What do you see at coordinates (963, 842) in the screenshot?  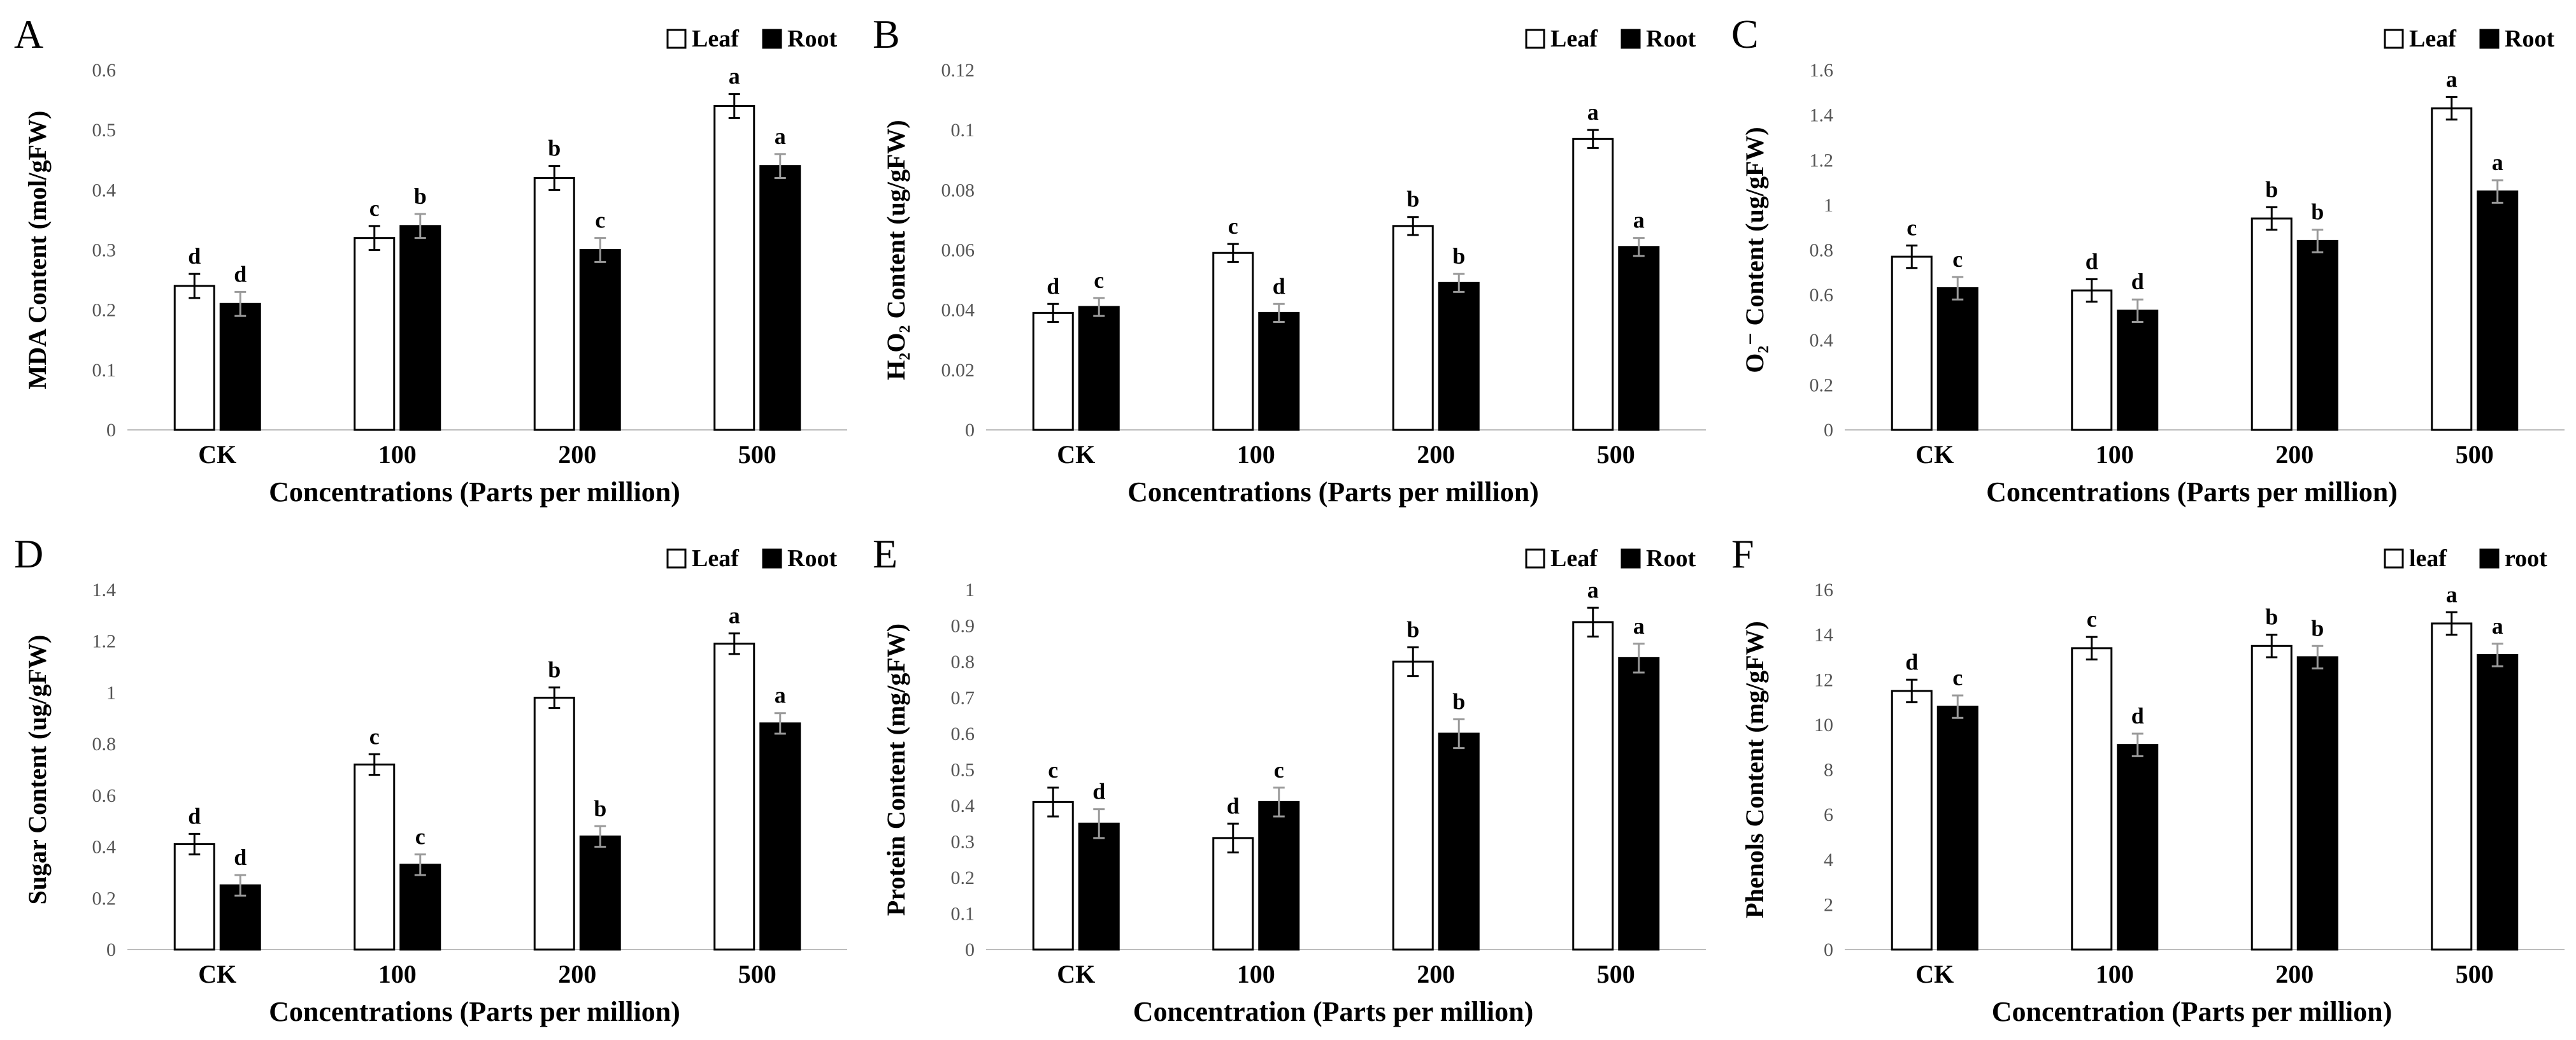 I see `y-tick-label: 0.3` at bounding box center [963, 842].